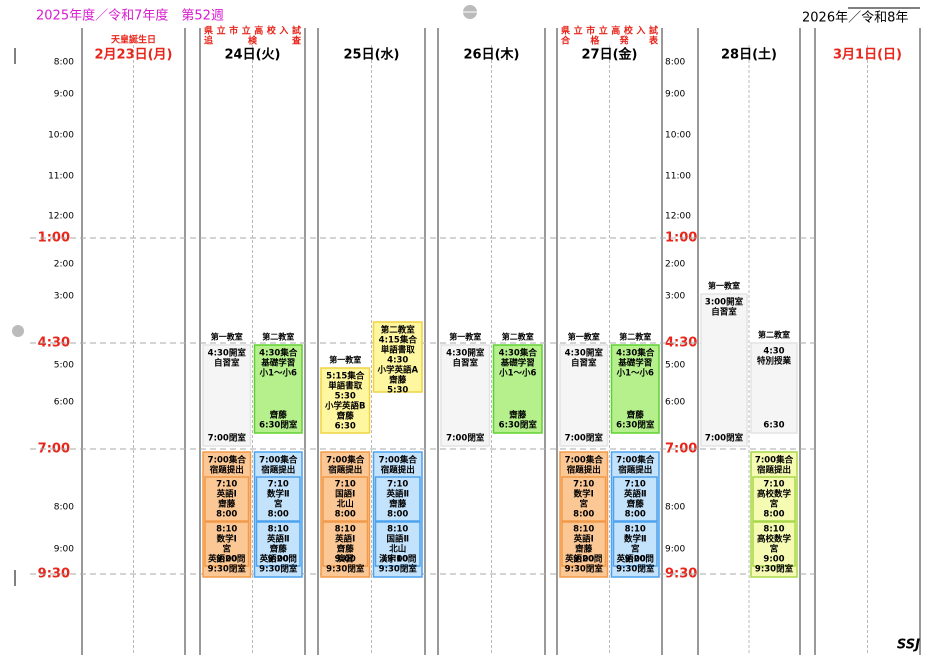 The image size is (940, 664). I want to click on day-label: 25日(水), so click(372, 55).